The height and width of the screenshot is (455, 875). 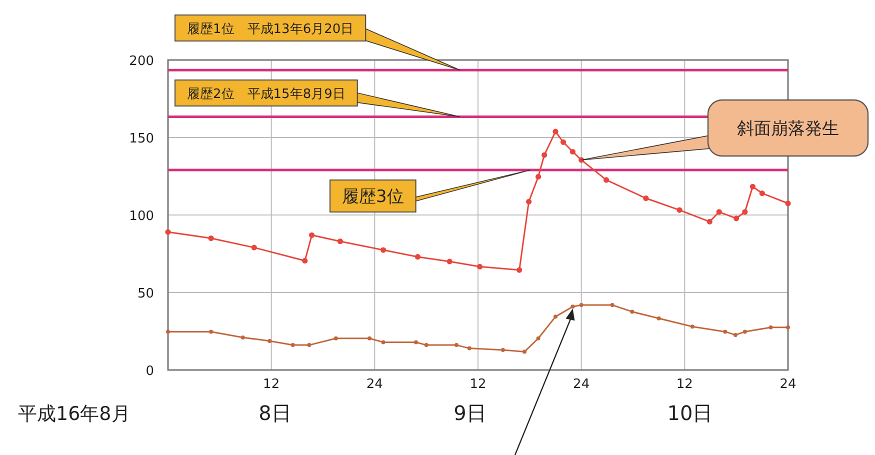 What do you see at coordinates (373, 197) in the screenshot?
I see `ref-line-label: 履歴3位` at bounding box center [373, 197].